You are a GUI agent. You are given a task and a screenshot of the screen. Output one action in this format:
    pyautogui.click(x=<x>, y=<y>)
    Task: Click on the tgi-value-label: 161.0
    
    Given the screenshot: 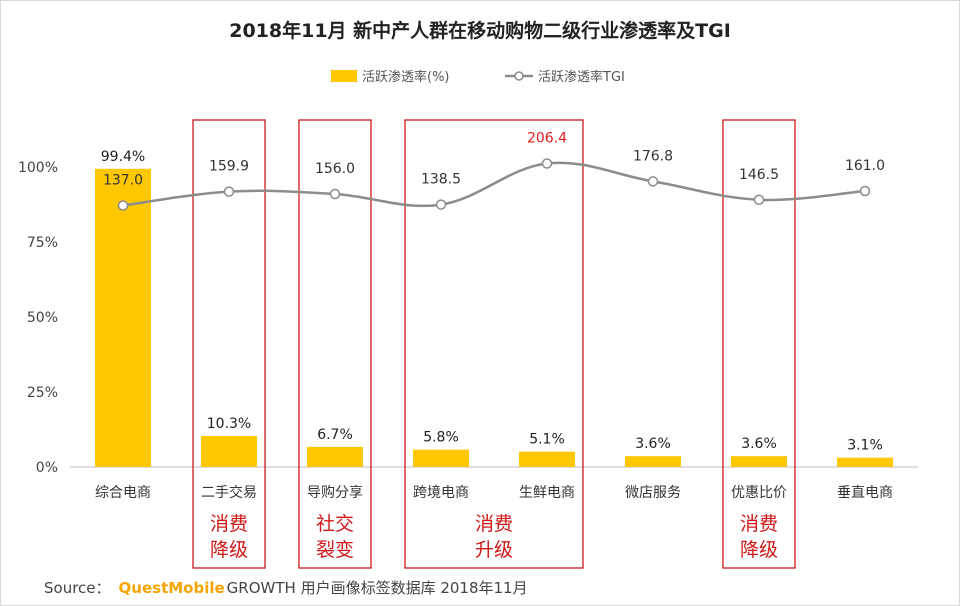 What is the action you would take?
    pyautogui.click(x=865, y=166)
    